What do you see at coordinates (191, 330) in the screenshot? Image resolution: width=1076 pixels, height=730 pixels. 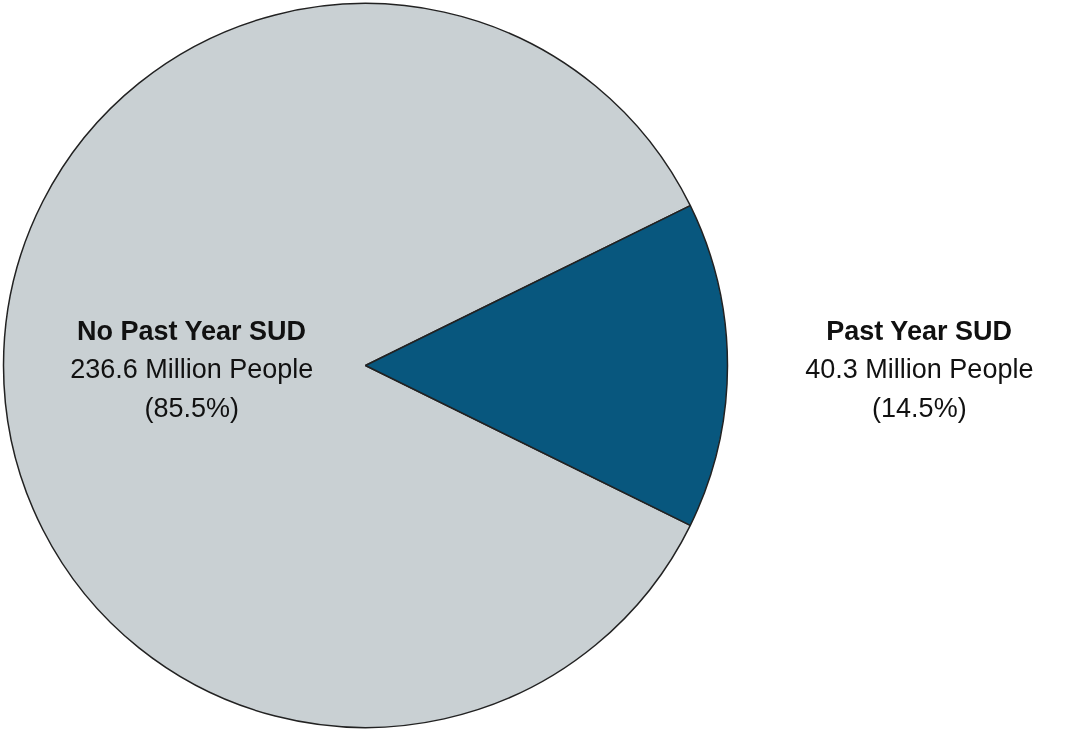 I see `slice-label: No Past Year SUD` at bounding box center [191, 330].